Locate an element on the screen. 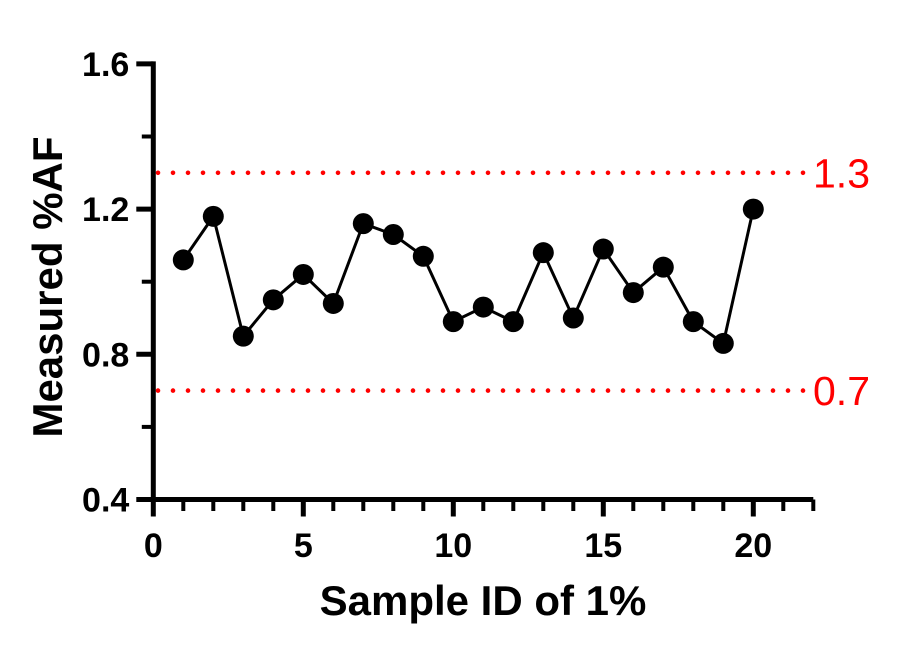 The width and height of the screenshot is (915, 651). y-axis-title: Measured %AF is located at coordinates (47, 287).